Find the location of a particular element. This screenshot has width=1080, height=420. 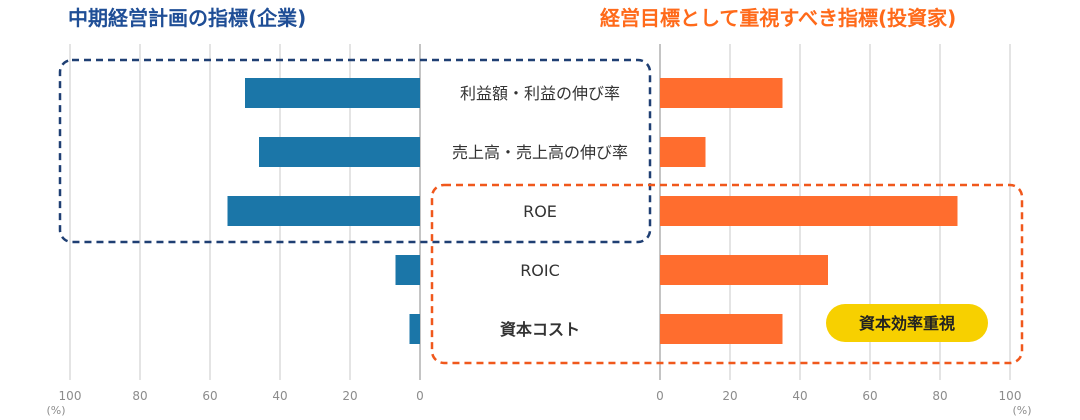

right-tick-label: 100 is located at coordinates (1010, 396).